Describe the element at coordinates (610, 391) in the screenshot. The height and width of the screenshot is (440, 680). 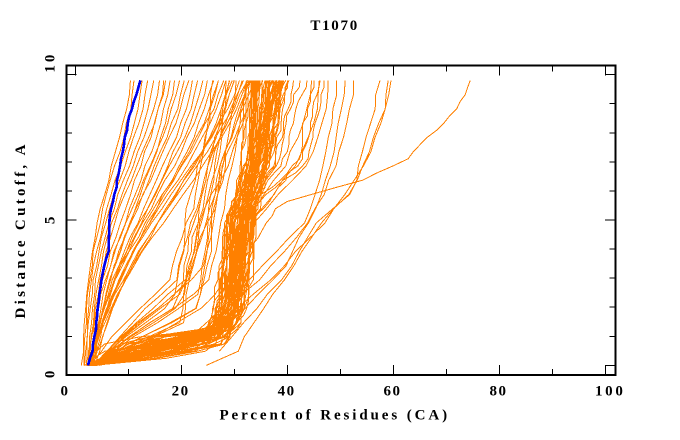
I see `svg-text: 100` at that location.